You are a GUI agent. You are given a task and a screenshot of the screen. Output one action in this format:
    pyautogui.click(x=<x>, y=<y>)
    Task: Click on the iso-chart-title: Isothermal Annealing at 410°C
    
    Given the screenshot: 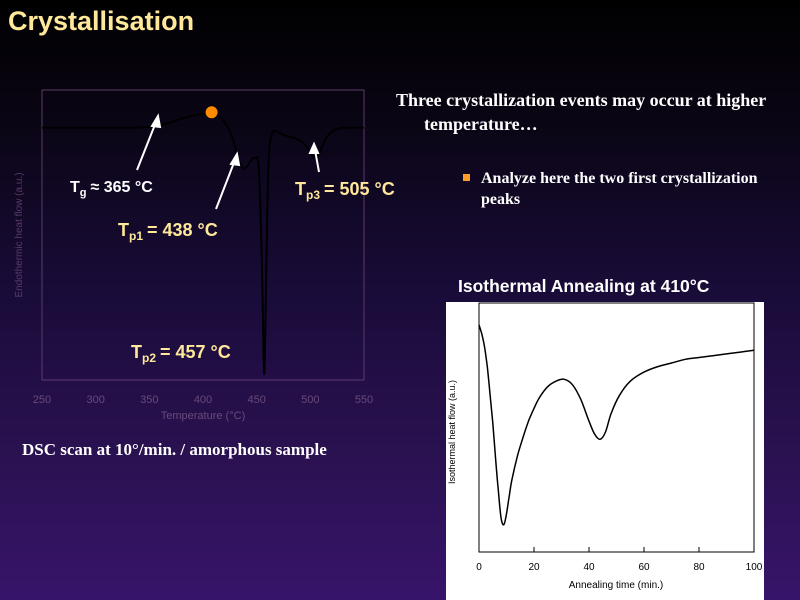 What is the action you would take?
    pyautogui.click(x=584, y=286)
    